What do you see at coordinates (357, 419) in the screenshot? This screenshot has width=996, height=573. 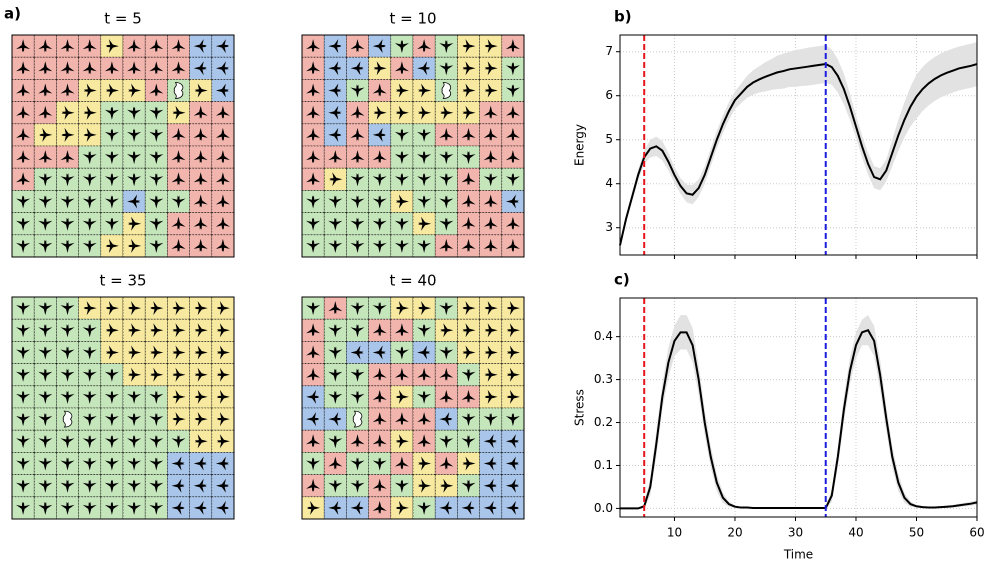 I see `special-agent` at bounding box center [357, 419].